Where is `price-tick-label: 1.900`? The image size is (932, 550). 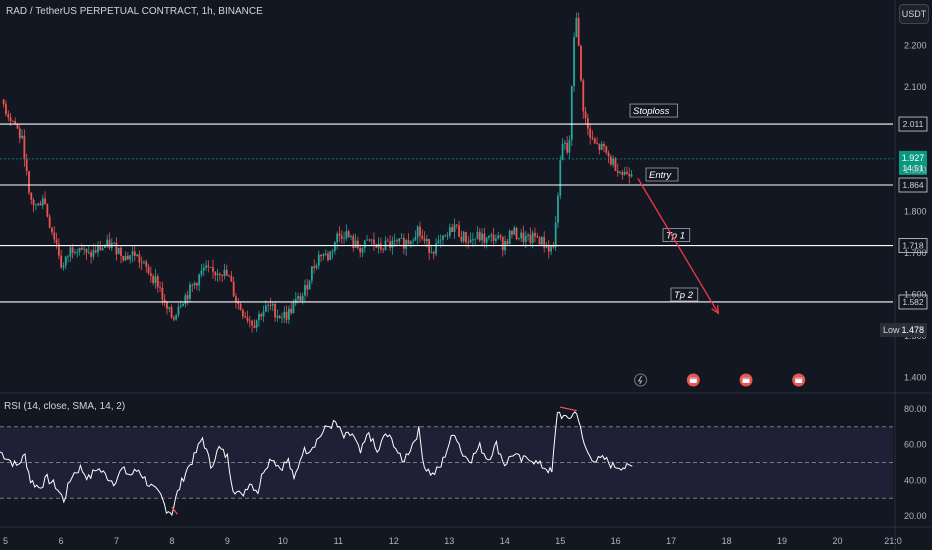
price-tick-label: 1.900 is located at coordinates (915, 170).